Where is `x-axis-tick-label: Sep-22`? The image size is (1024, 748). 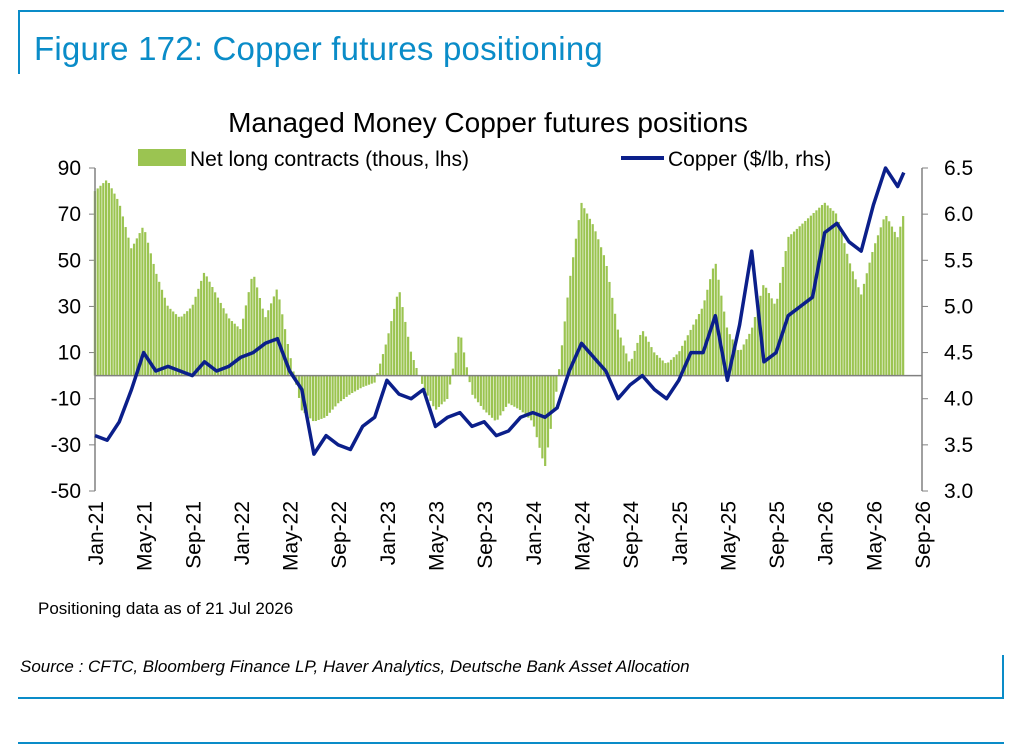
x-axis-tick-label: Sep-22 is located at coordinates (339, 535).